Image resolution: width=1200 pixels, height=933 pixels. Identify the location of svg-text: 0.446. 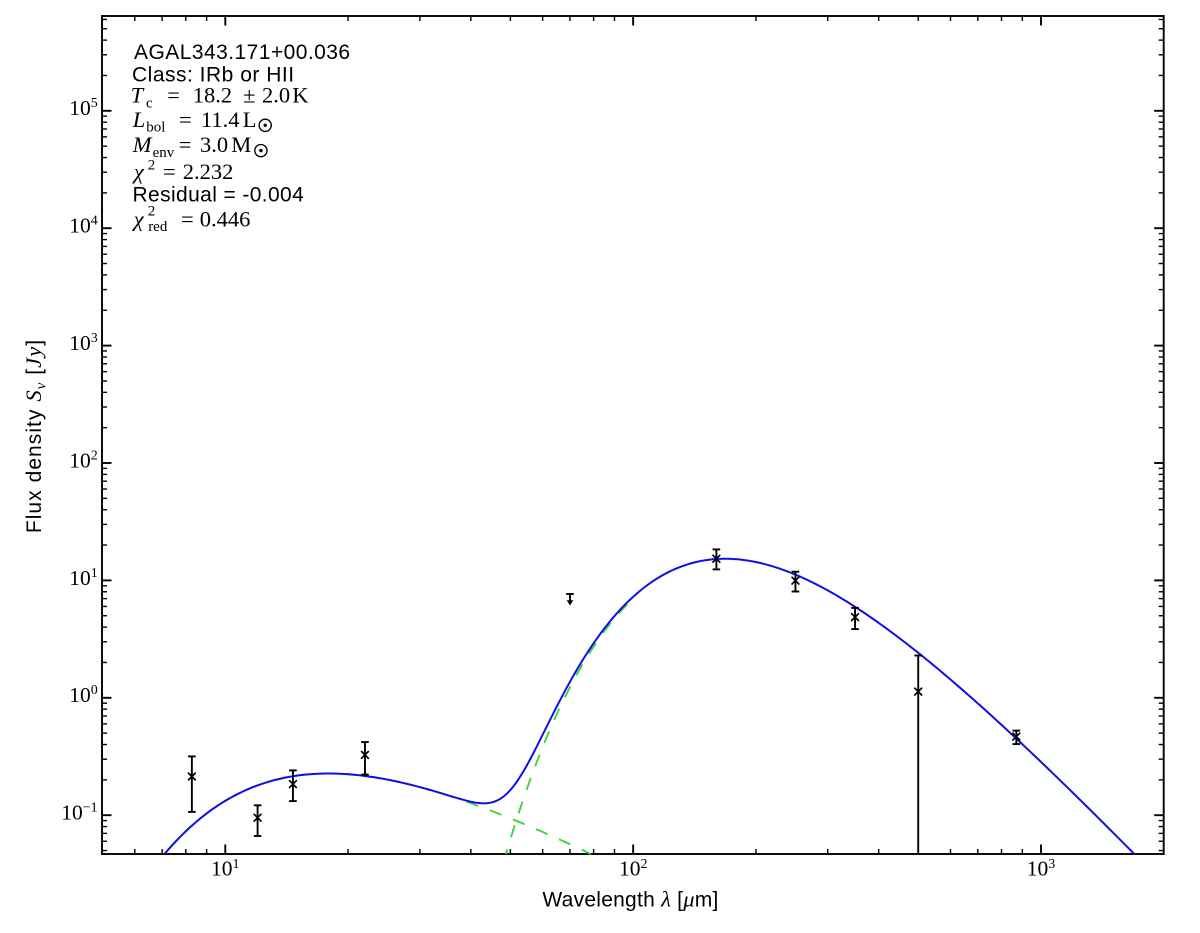
(225, 218).